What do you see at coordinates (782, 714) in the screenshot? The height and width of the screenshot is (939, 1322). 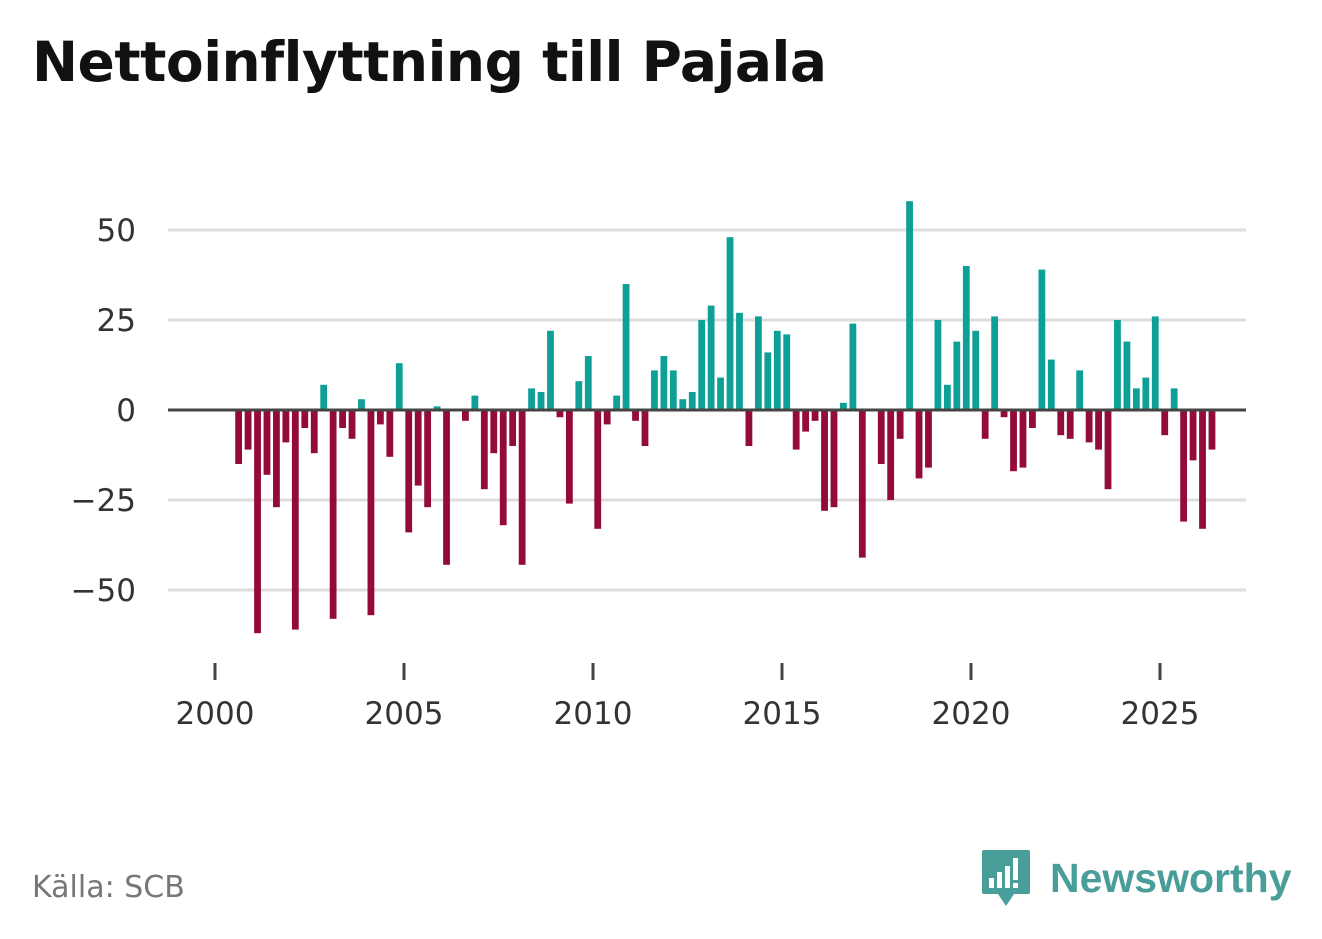 I see `x-tick-label: 2015` at bounding box center [782, 714].